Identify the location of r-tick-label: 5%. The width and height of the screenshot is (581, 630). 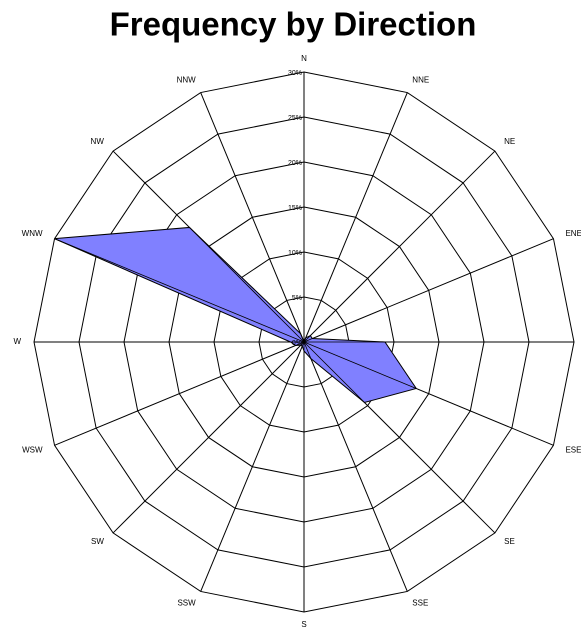
(297, 298).